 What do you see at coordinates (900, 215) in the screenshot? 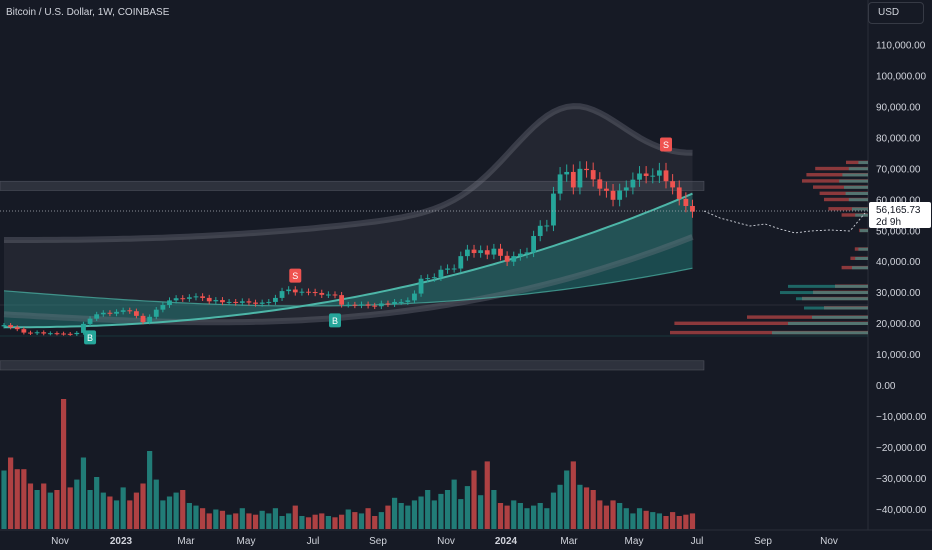
I see `last-price-box` at bounding box center [900, 215].